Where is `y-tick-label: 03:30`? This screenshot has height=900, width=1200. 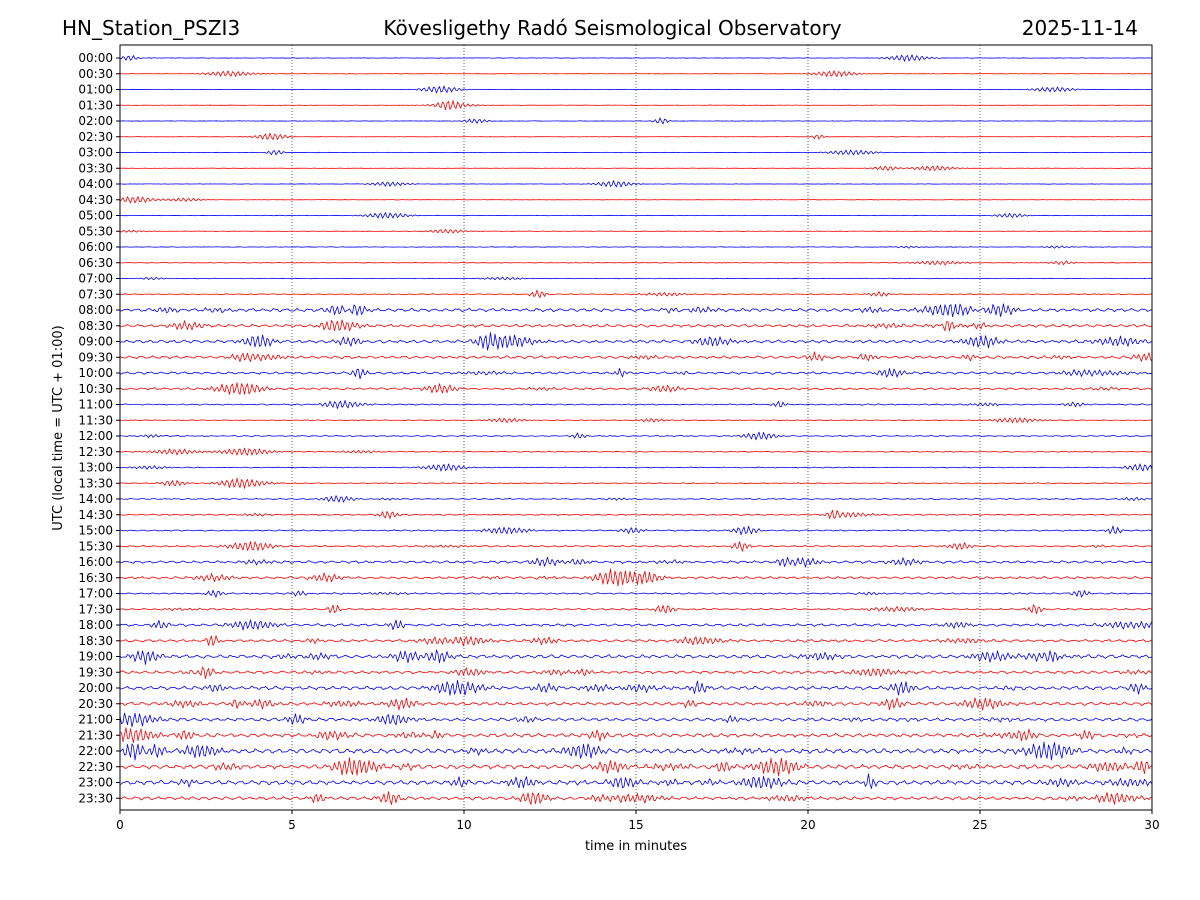 y-tick-label: 03:30 is located at coordinates (95, 168).